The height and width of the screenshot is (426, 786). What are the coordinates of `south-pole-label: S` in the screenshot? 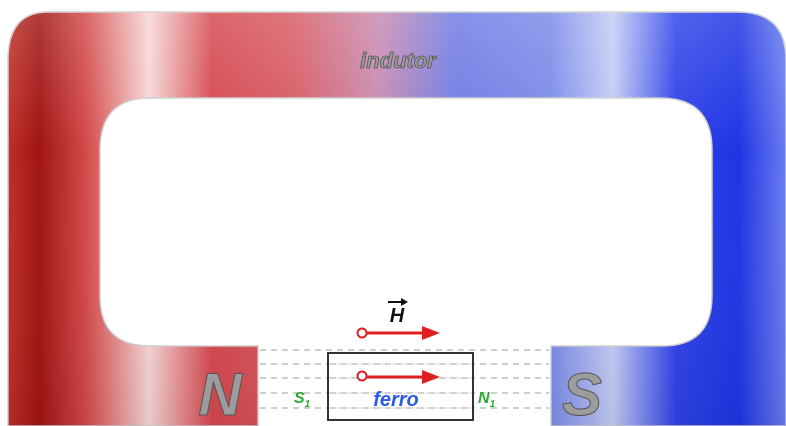 It's located at (582, 393).